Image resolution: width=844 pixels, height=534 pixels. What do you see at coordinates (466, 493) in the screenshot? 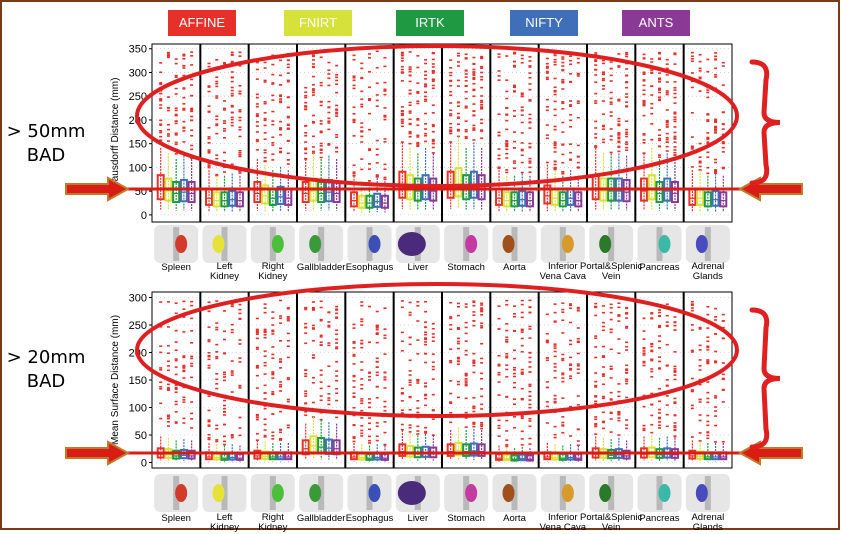
I see `stomach-icon` at bounding box center [466, 493].